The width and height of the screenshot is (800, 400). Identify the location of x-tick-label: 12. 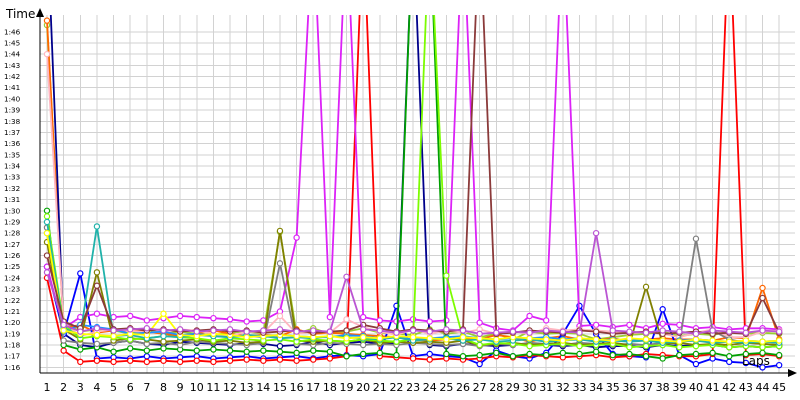
(230, 387).